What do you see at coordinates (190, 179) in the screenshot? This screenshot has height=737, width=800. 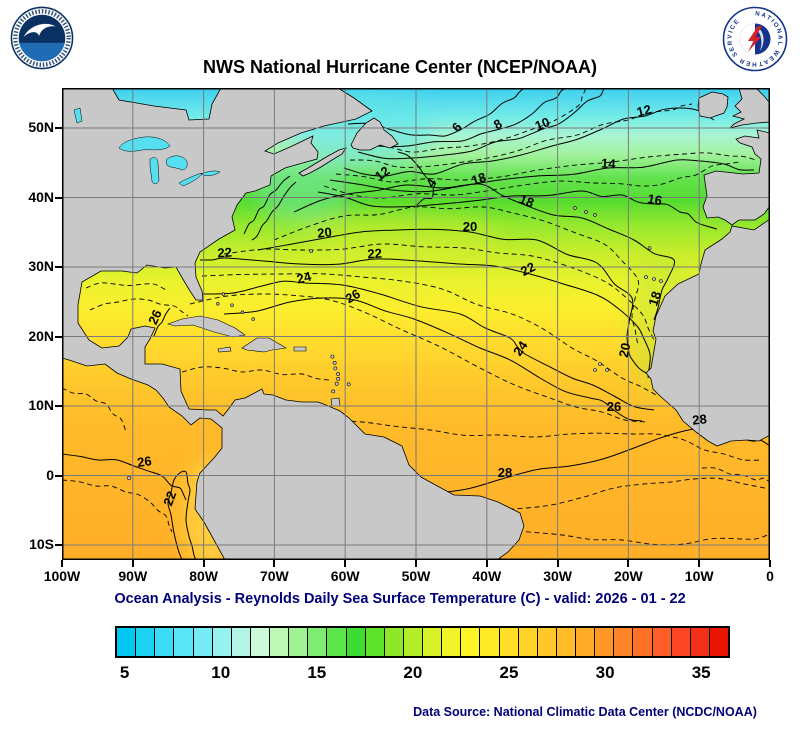 I see `lake-erie` at bounding box center [190, 179].